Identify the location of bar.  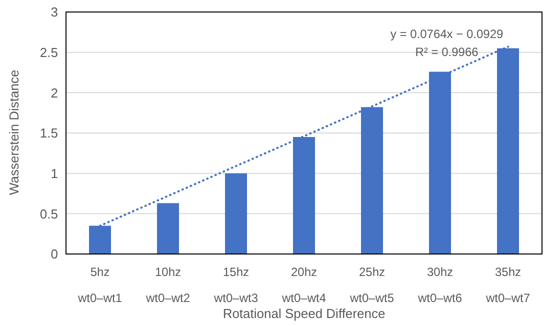
(236, 213).